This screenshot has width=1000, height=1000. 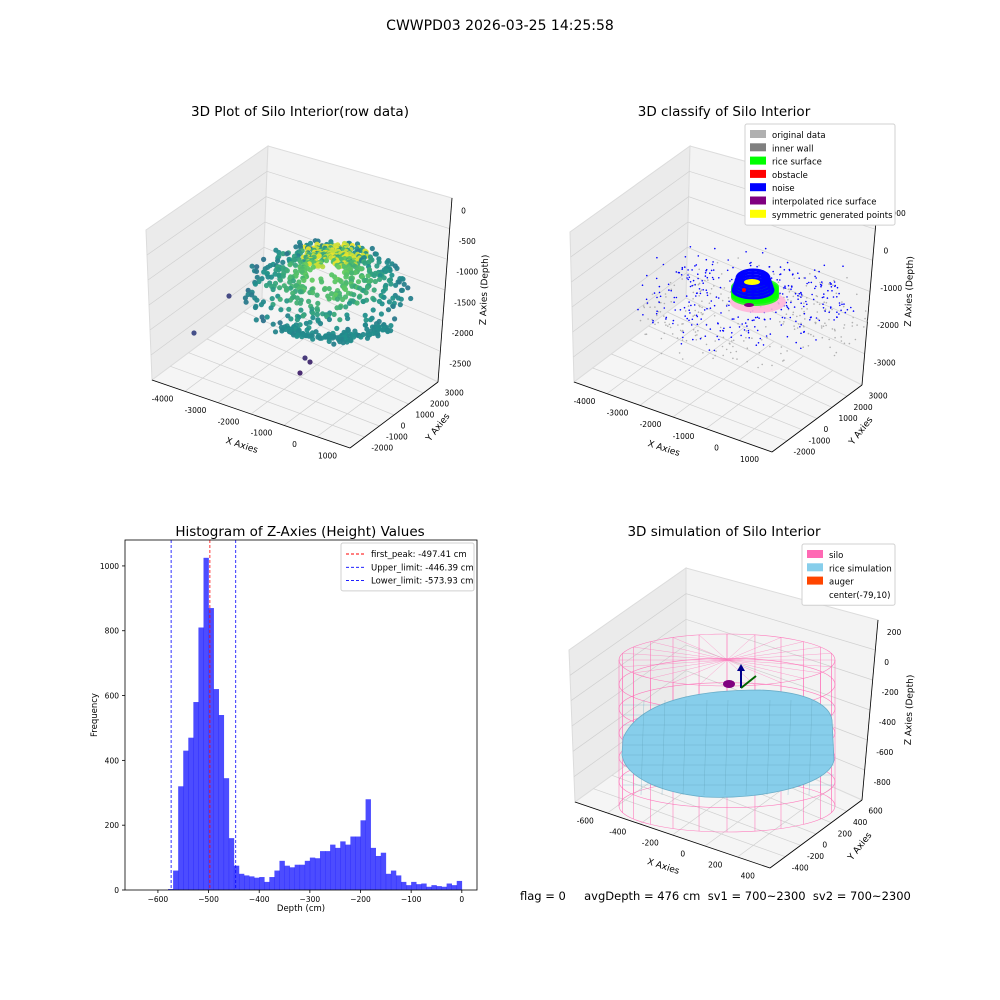 What do you see at coordinates (722, 239) in the screenshot?
I see `classify-grid-z` at bounding box center [722, 239].